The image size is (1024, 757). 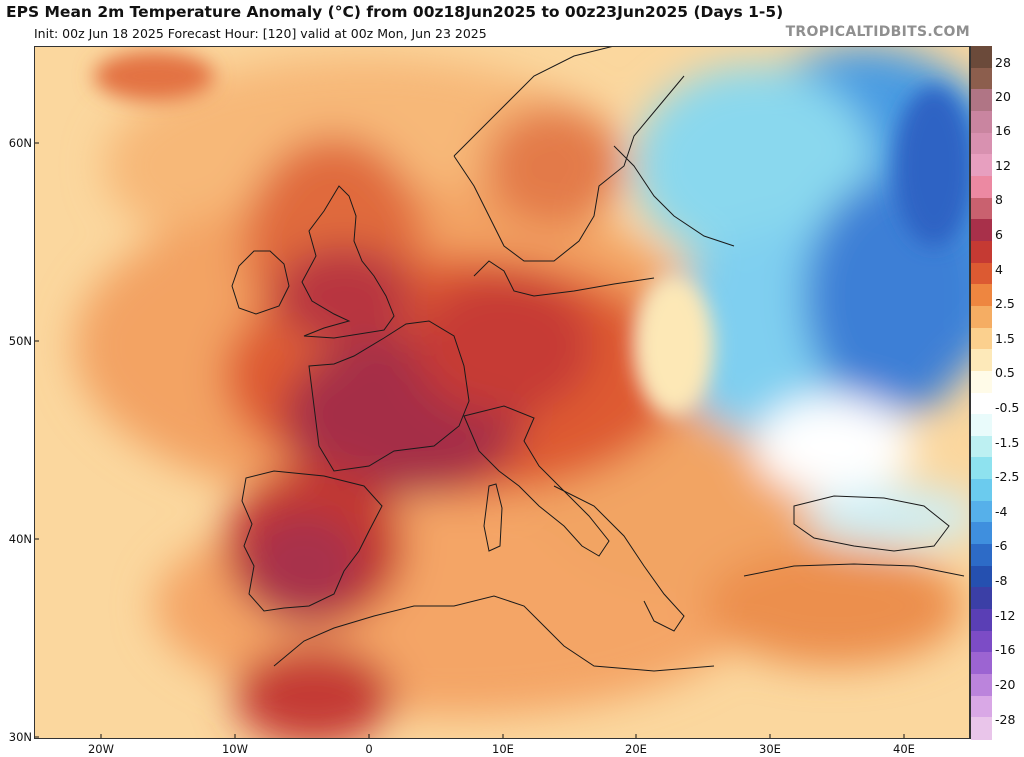 I want to click on lon-label-40e: 40E, so click(x=904, y=749).